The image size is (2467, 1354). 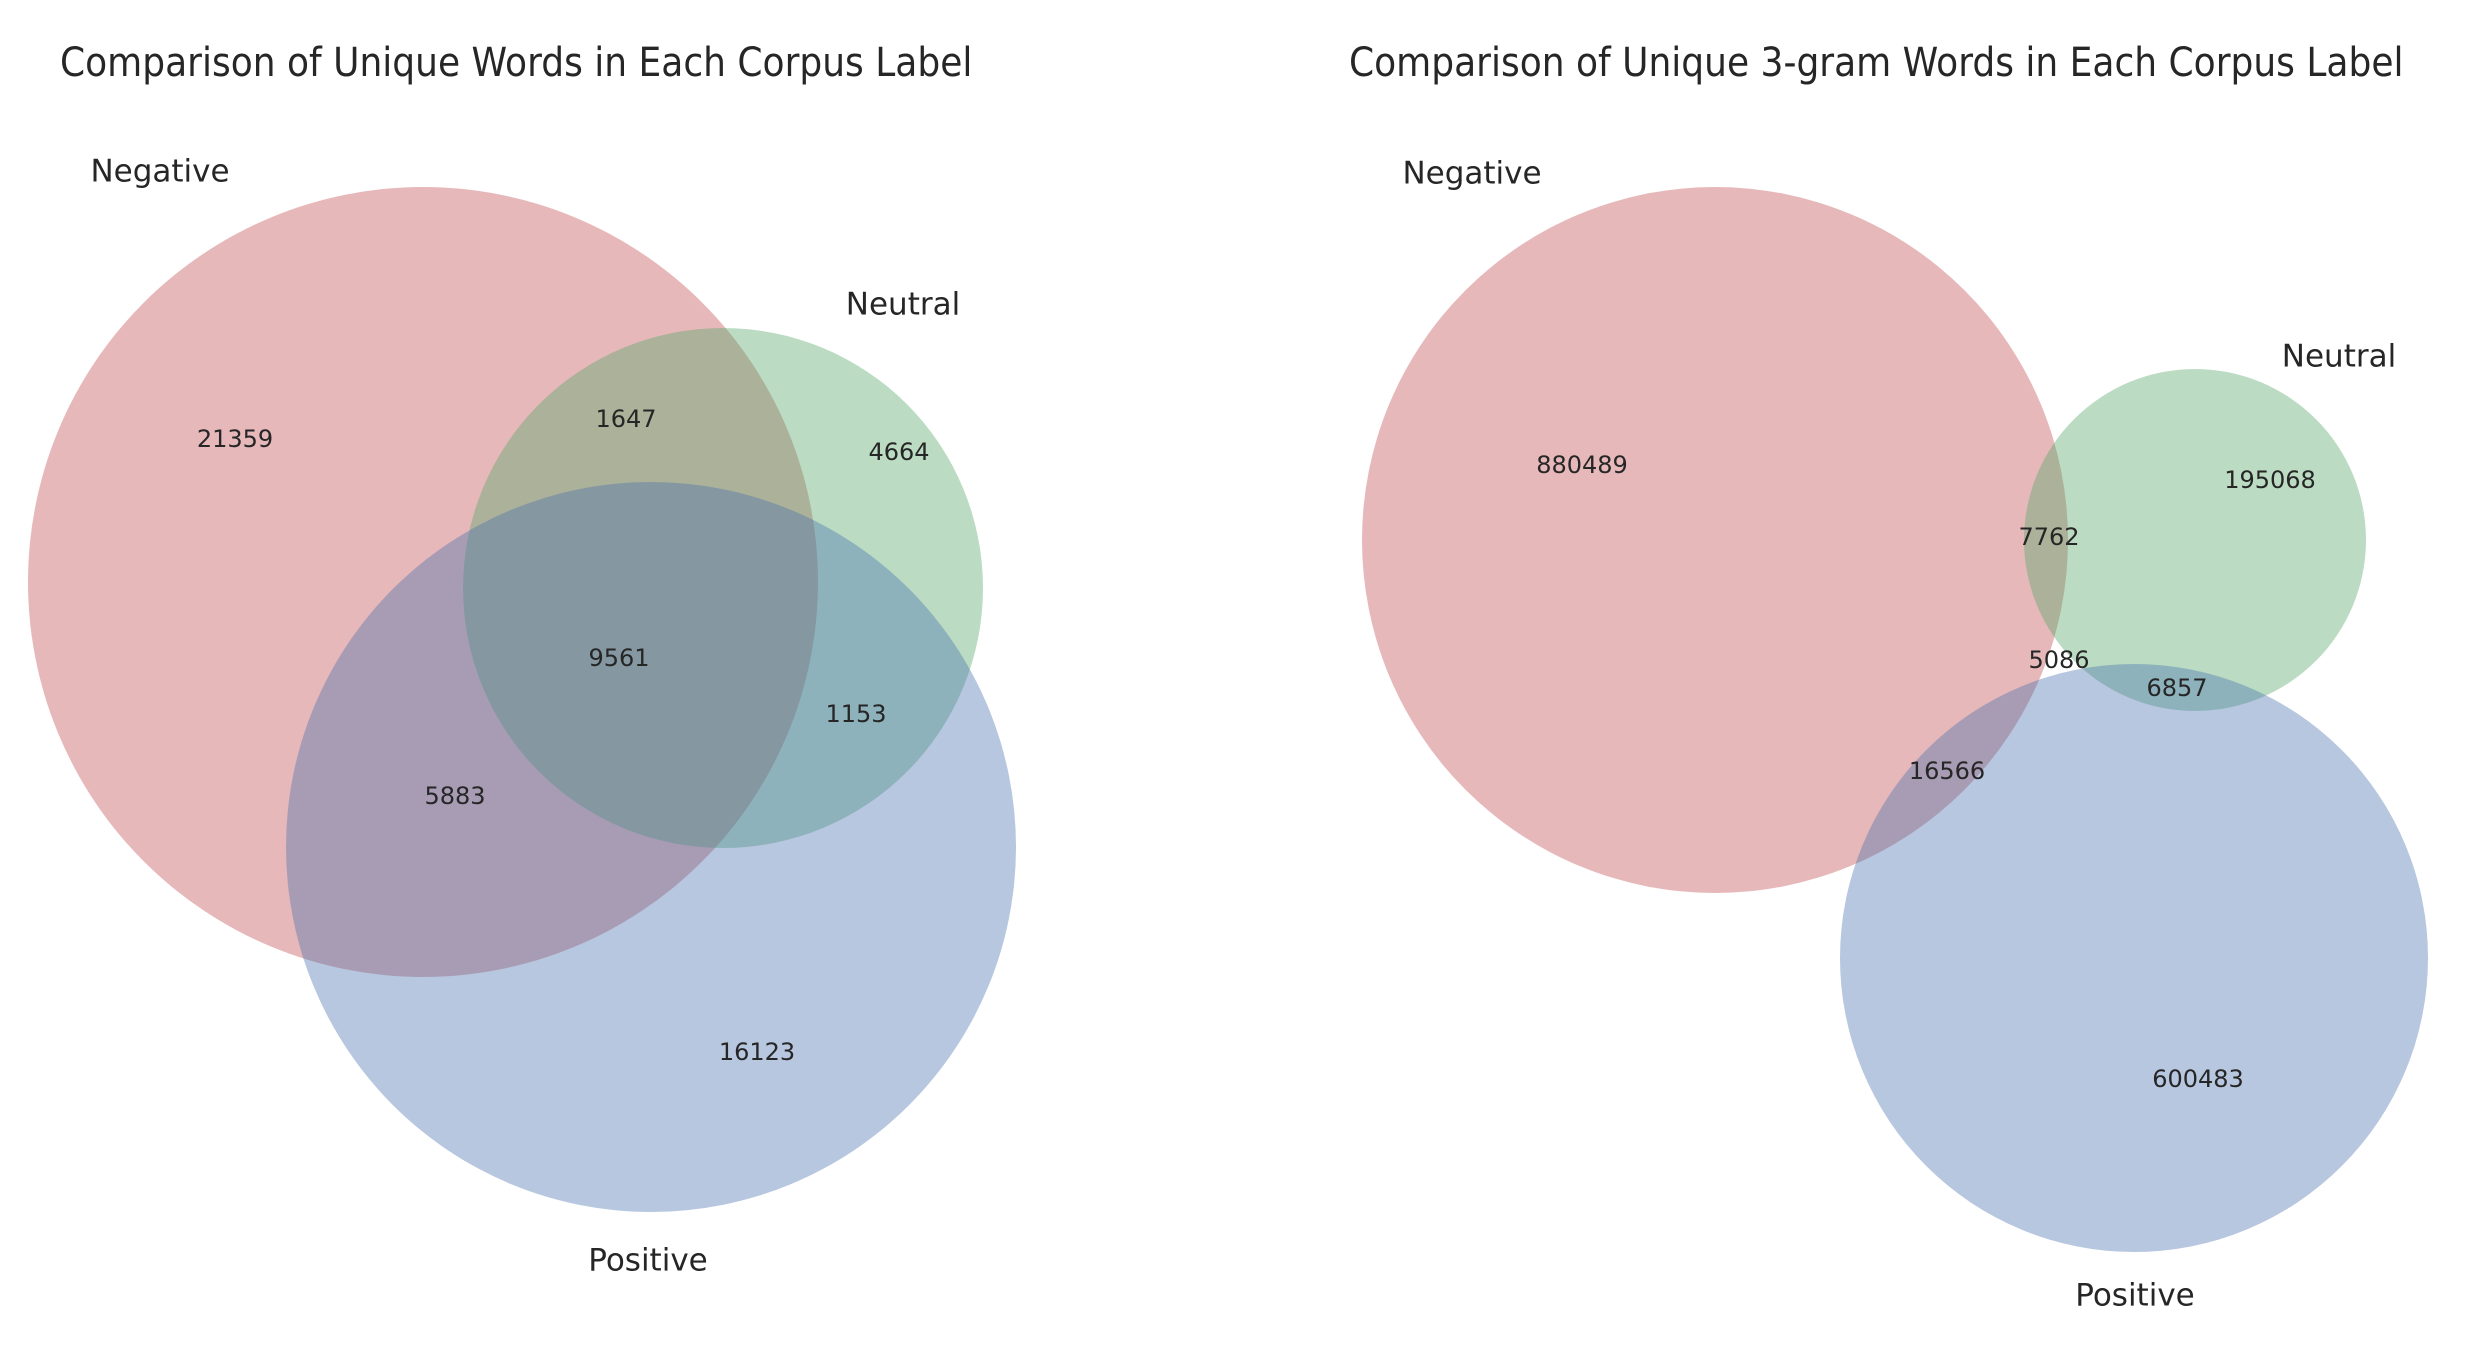 What do you see at coordinates (454, 796) in the screenshot?
I see `region-label-negative-positive: 5883` at bounding box center [454, 796].